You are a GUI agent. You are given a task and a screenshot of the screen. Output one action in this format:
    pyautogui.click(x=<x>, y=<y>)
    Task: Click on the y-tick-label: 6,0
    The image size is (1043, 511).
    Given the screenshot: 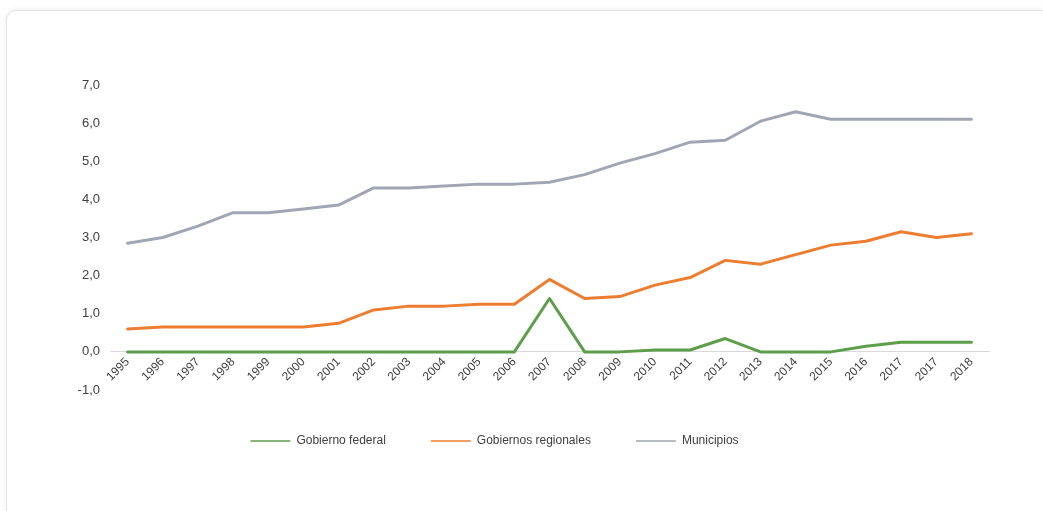 What is the action you would take?
    pyautogui.click(x=90, y=122)
    